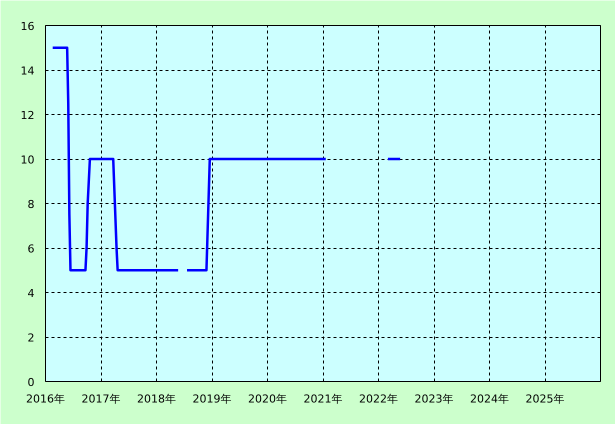 The image size is (615, 424). Describe the element at coordinates (434, 399) in the screenshot. I see `x-tick-label: 2023年` at that location.